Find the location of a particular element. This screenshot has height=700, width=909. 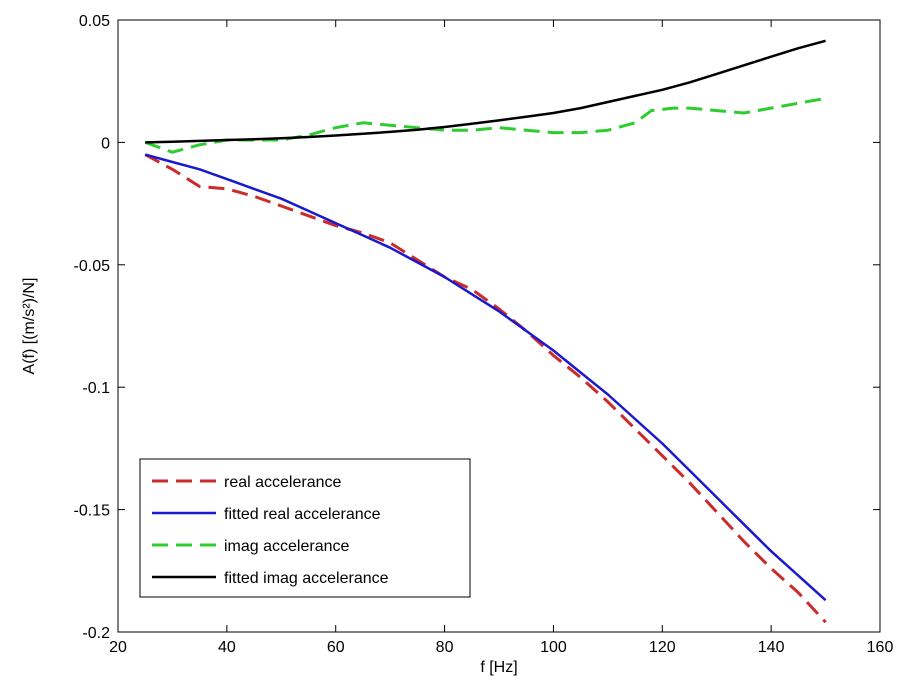

y-tick-label: 0.05 is located at coordinates (94, 21).